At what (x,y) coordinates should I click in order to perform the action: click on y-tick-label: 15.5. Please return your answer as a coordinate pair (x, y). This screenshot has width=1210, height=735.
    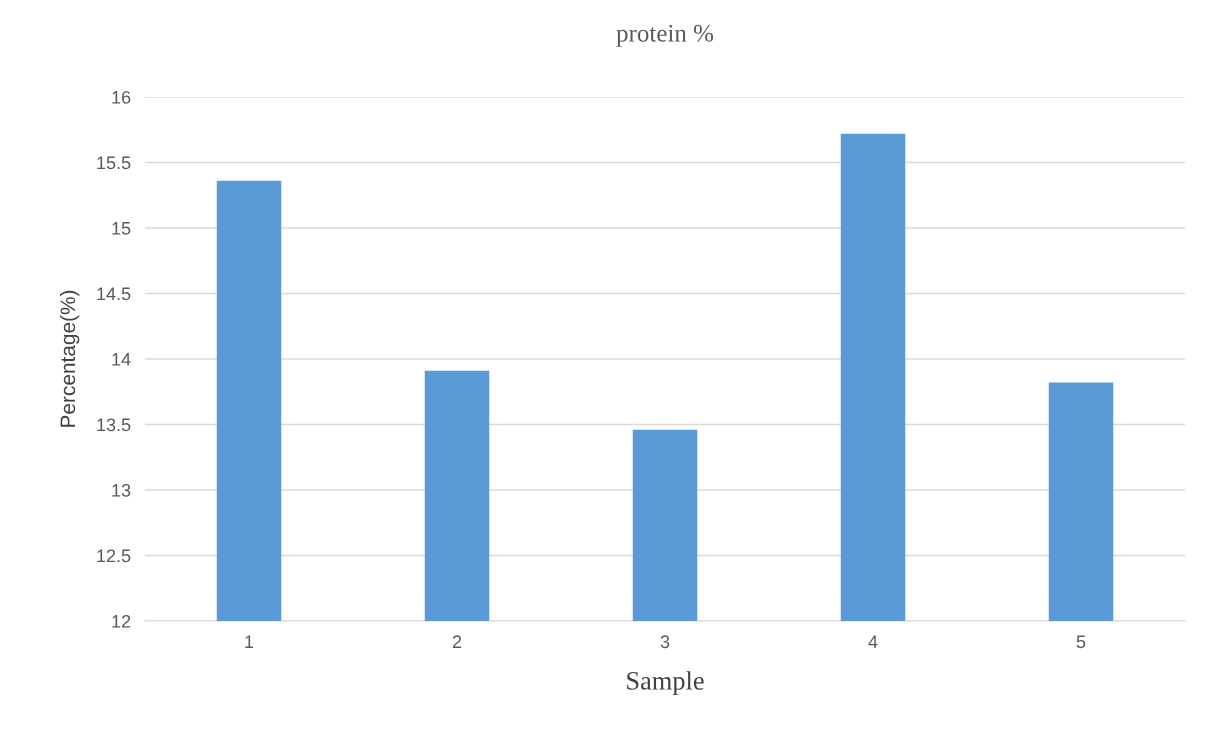
    Looking at the image, I should click on (114, 163).